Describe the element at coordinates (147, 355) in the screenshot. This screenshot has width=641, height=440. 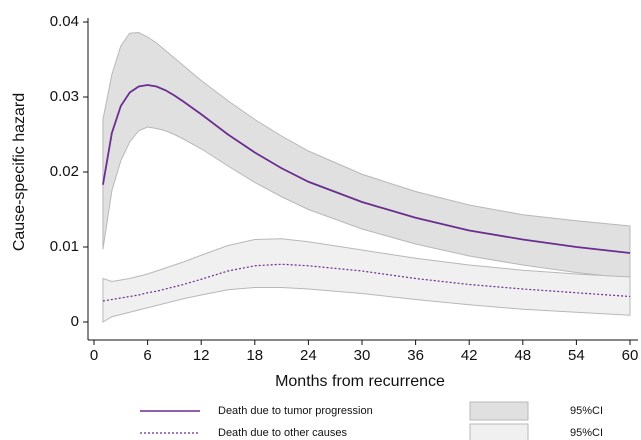
I see `x-tick-label: 6` at that location.